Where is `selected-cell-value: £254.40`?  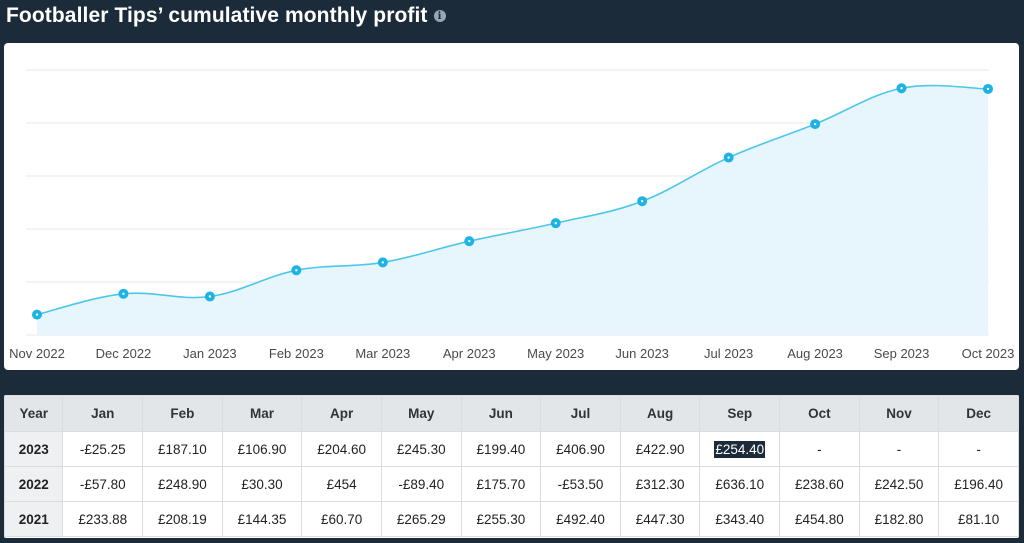 selected-cell-value: £254.40 is located at coordinates (740, 449).